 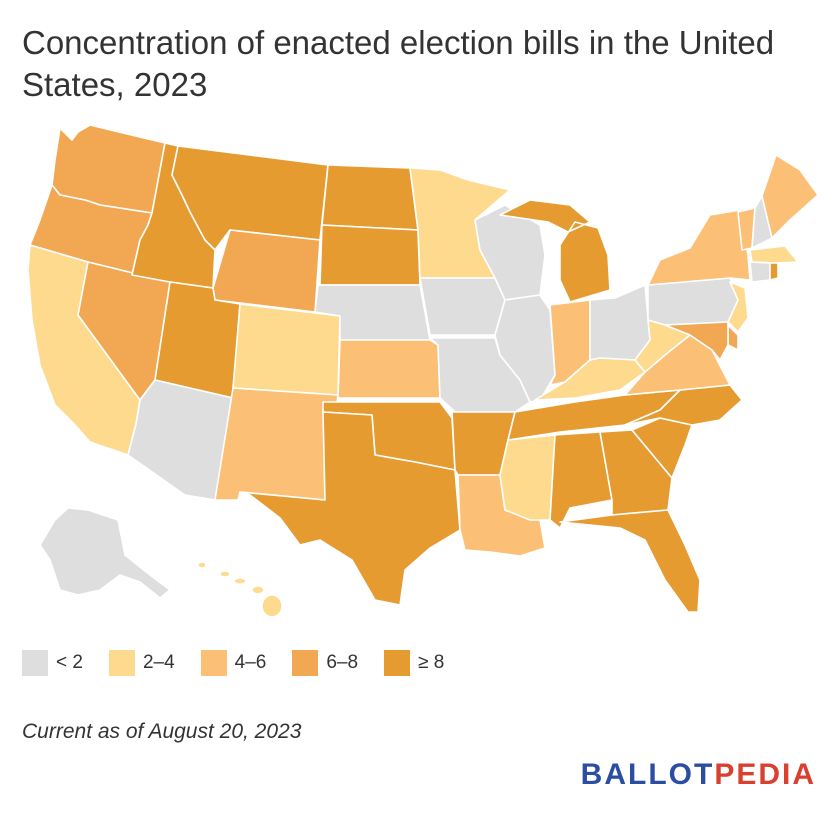 What do you see at coordinates (370, 197) in the screenshot?
I see `state-ND` at bounding box center [370, 197].